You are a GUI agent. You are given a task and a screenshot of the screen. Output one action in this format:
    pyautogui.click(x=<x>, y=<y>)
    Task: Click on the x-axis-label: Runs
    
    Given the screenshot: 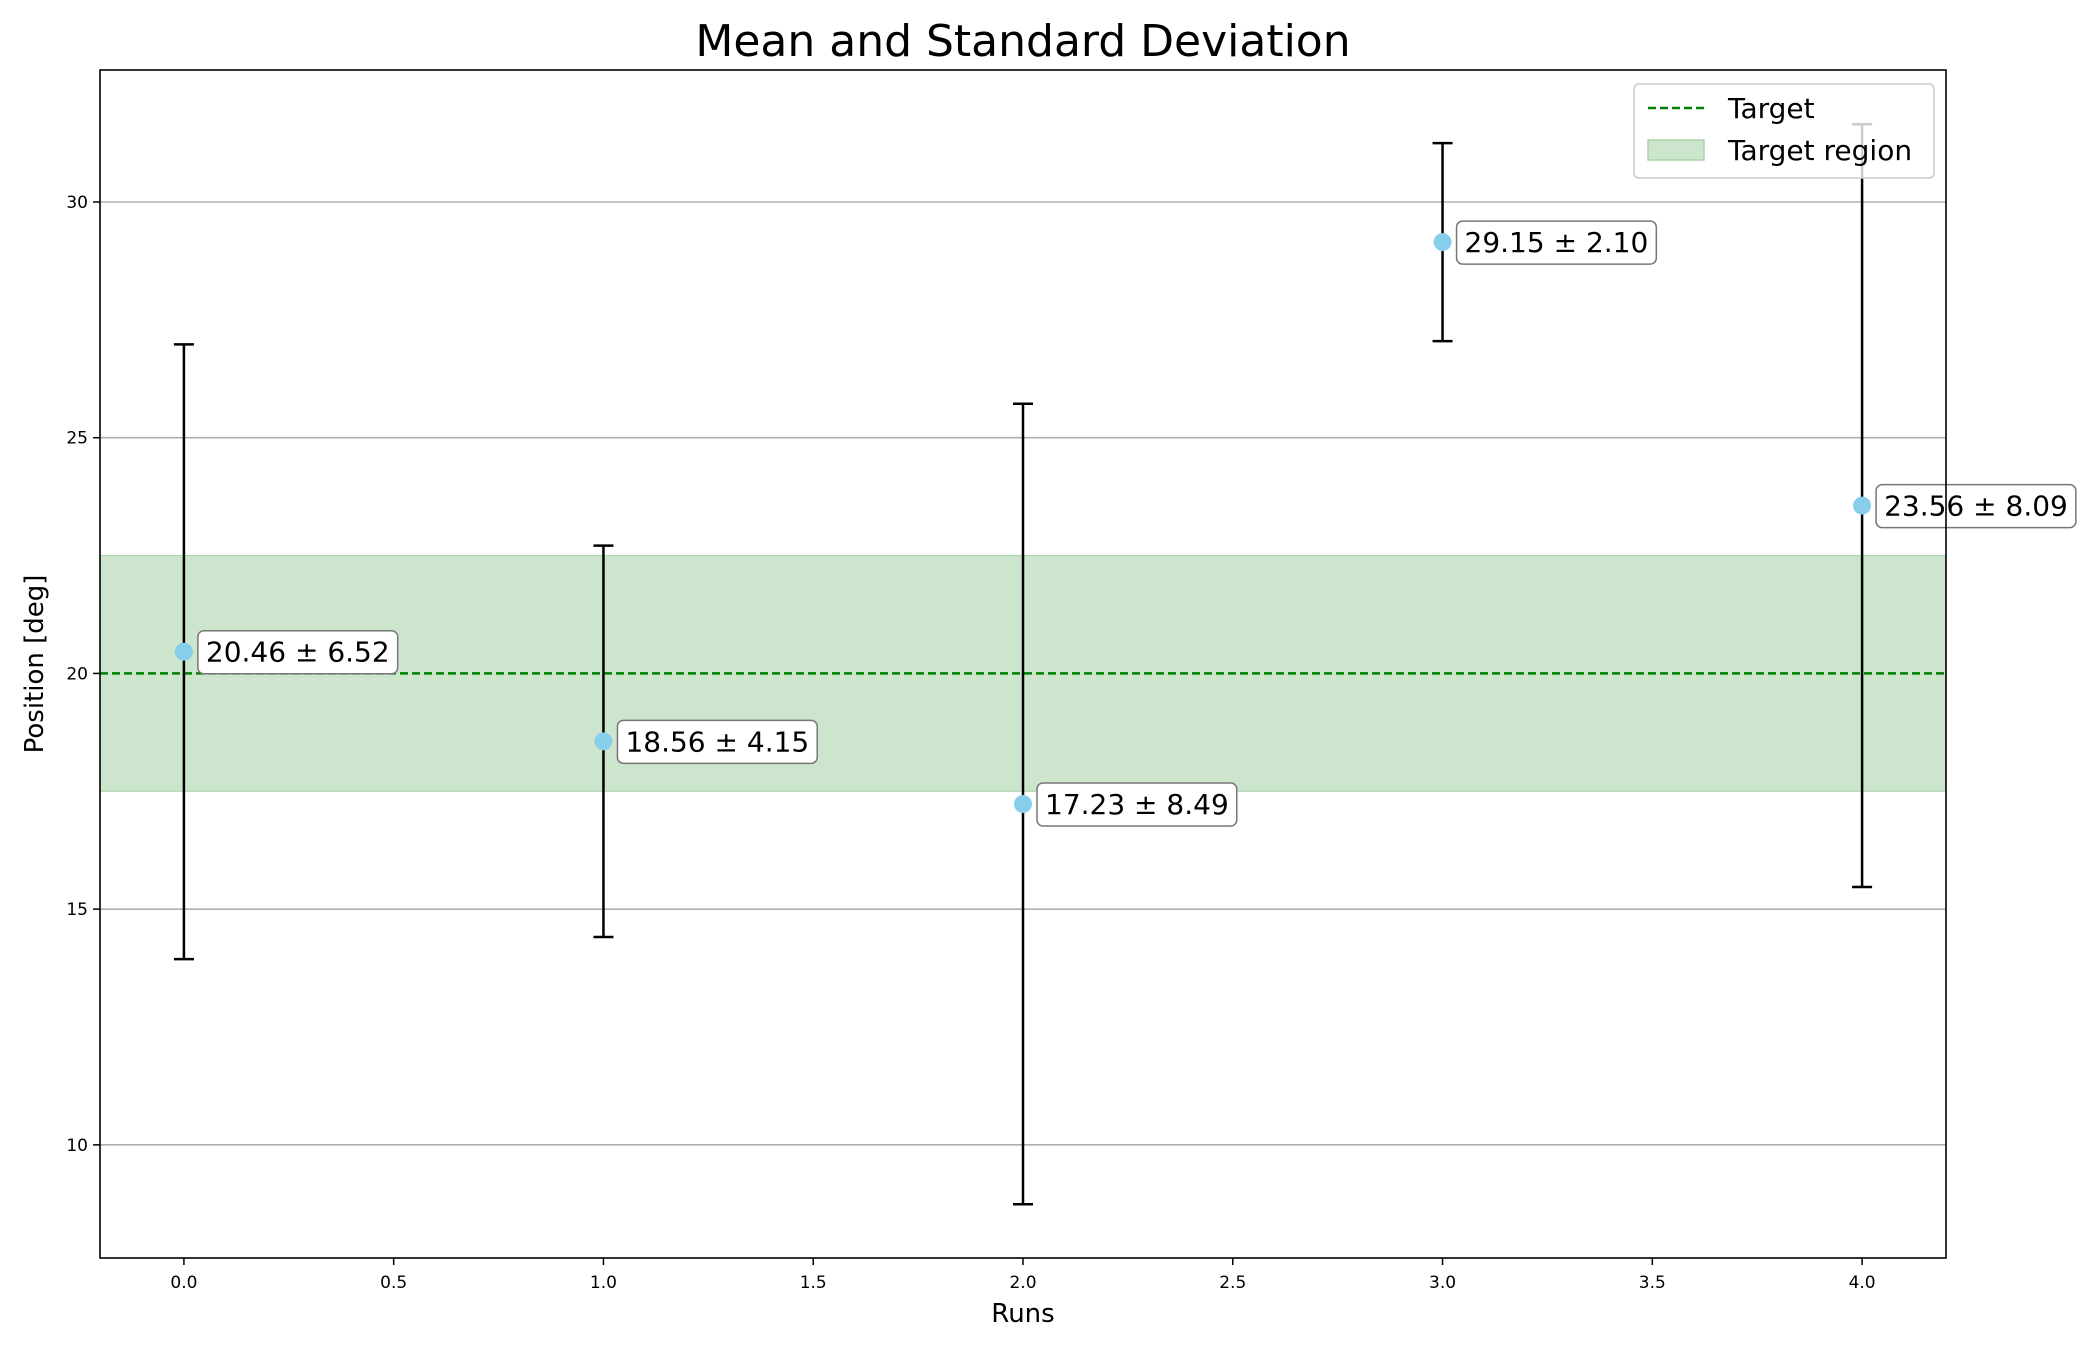 What is the action you would take?
    pyautogui.click(x=1022, y=1314)
    